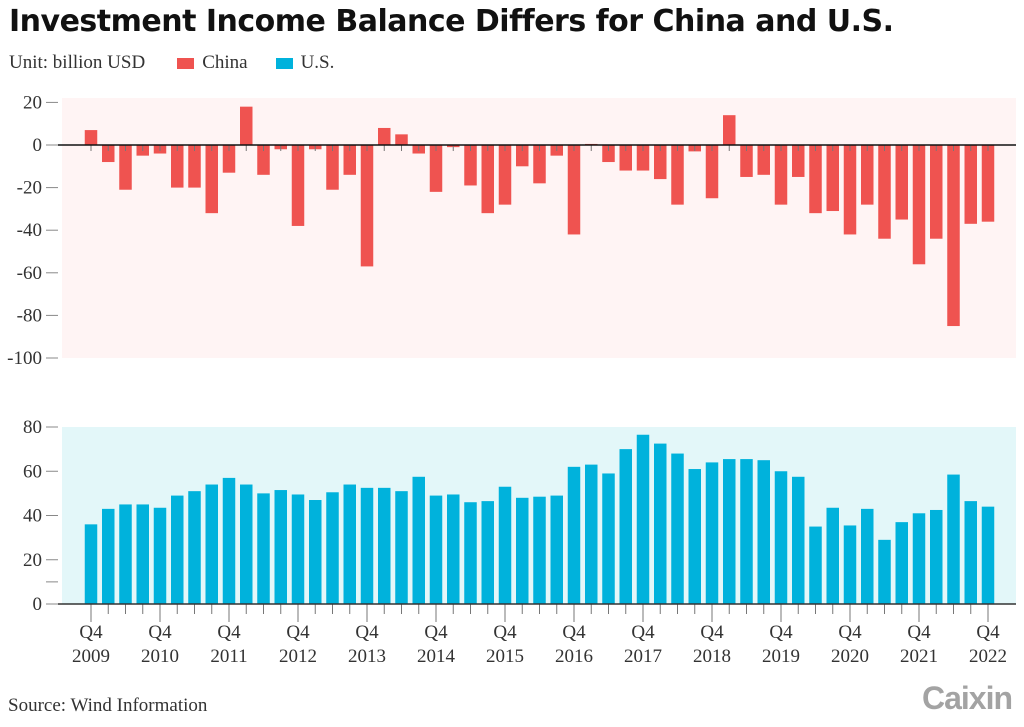 Image resolution: width=1024 pixels, height=727 pixels. I want to click on xtick-label-year: 2019, so click(781, 656).